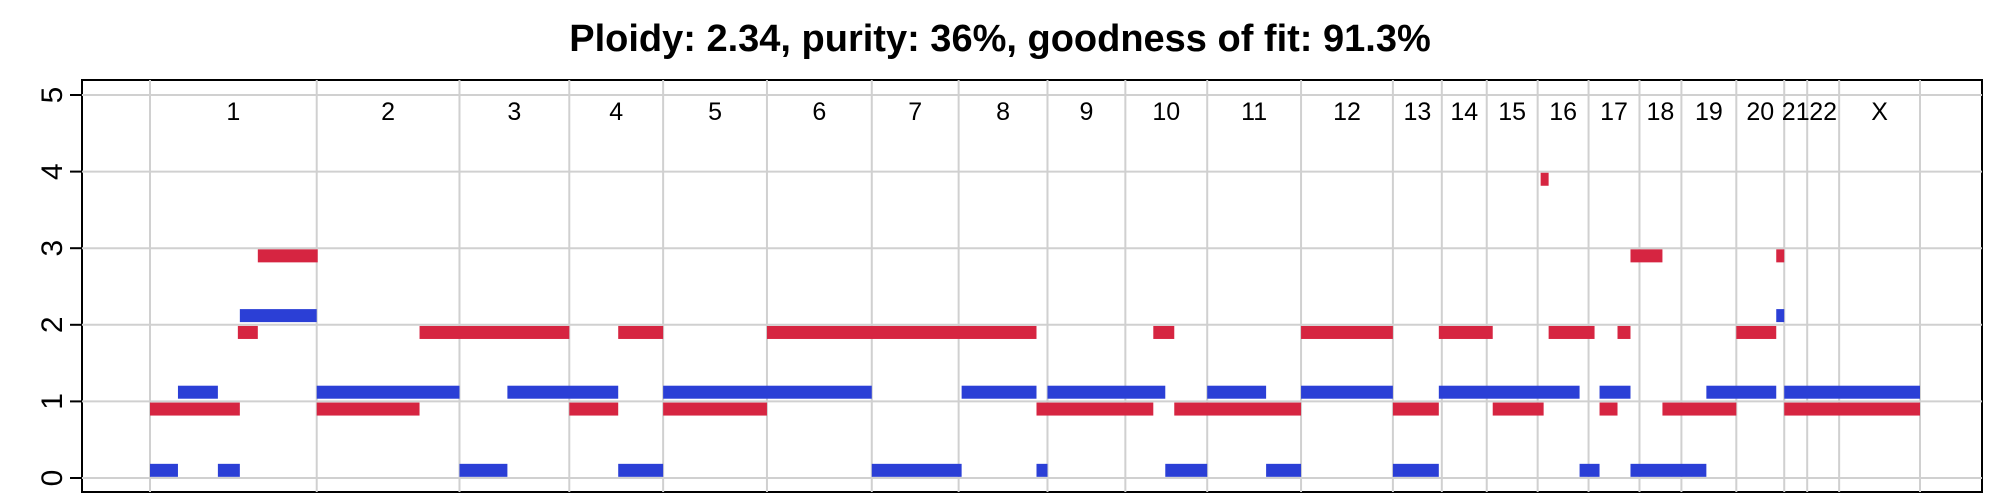  Describe the element at coordinates (388, 112) in the screenshot. I see `chrom-label-2: 2` at that location.